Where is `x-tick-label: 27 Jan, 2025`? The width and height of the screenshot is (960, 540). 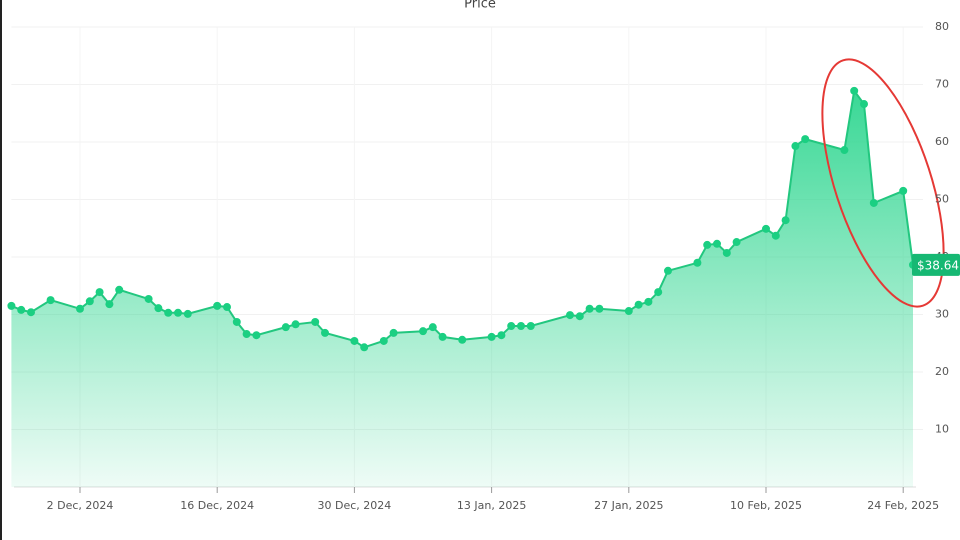
x-tick-label: 27 Jan, 2025 is located at coordinates (628, 505).